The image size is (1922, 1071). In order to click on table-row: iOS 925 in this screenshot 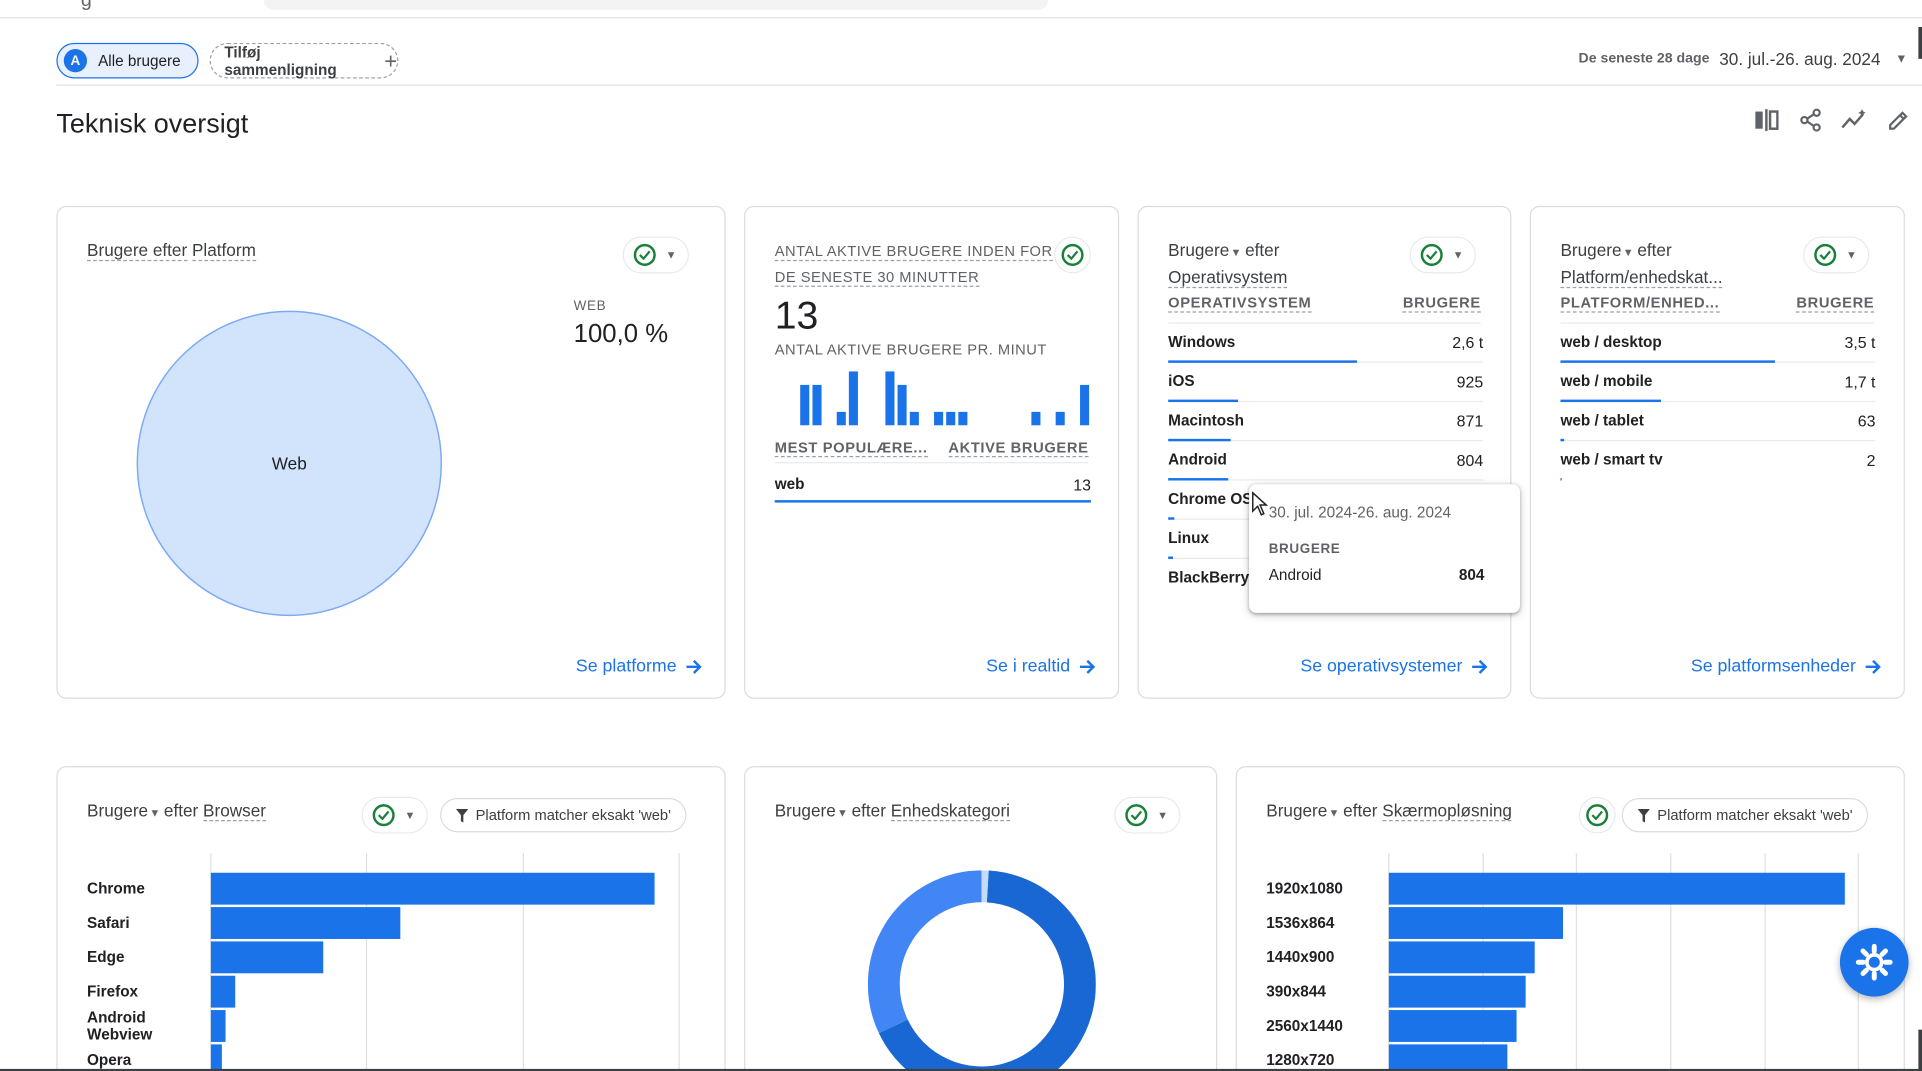, I will do `click(1326, 383)`.